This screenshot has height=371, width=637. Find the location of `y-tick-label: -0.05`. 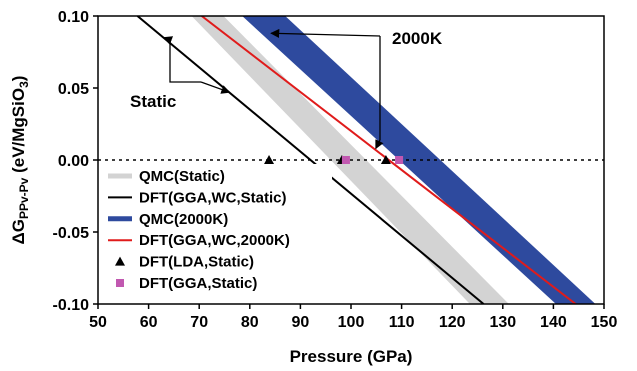

y-tick-label: -0.05 is located at coordinates (71, 233).